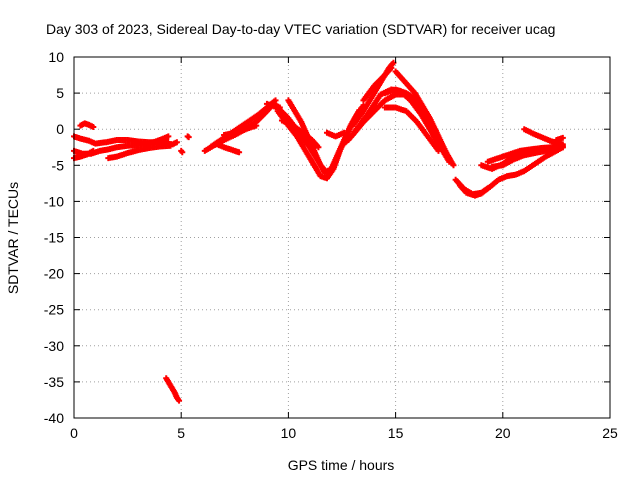 The image size is (640, 480). What do you see at coordinates (54, 274) in the screenshot?
I see `y-tick-label: -20` at bounding box center [54, 274].